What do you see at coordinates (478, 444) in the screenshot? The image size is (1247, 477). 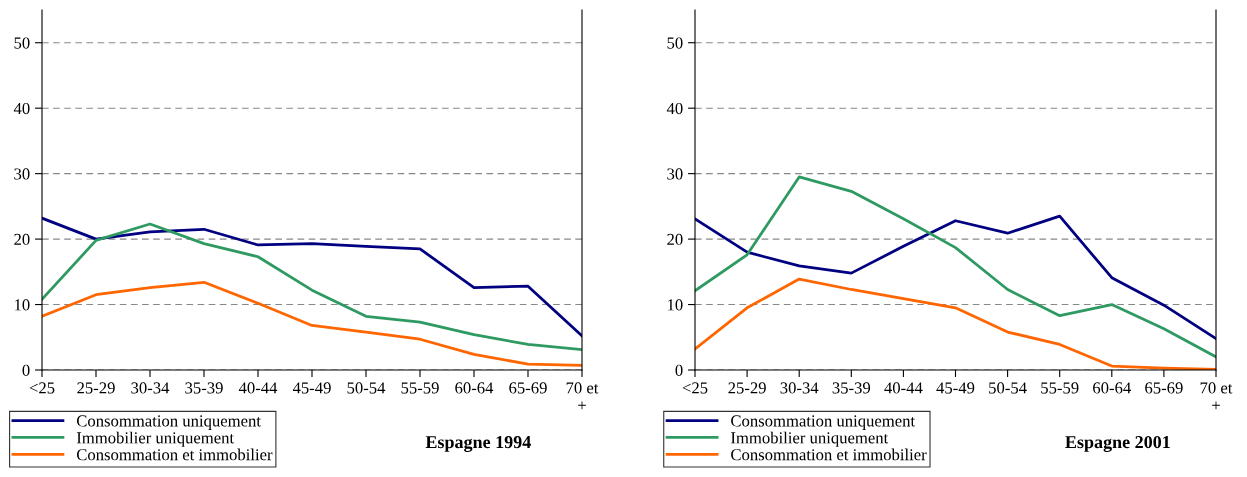 I see `text: Espagne 1994` at bounding box center [478, 444].